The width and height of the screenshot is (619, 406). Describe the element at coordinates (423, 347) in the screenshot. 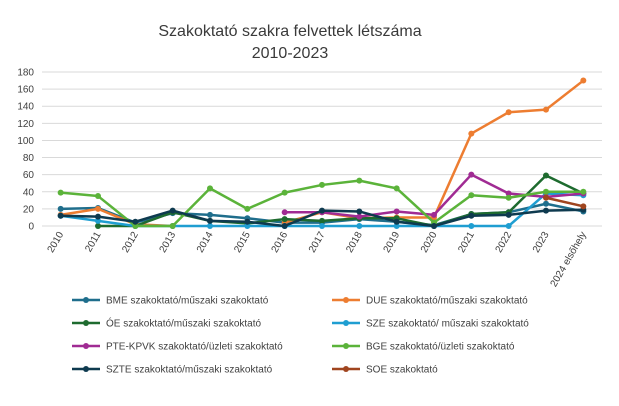

I see `legend-item: BGE szakoktató/üzleti szakoktató` at that location.